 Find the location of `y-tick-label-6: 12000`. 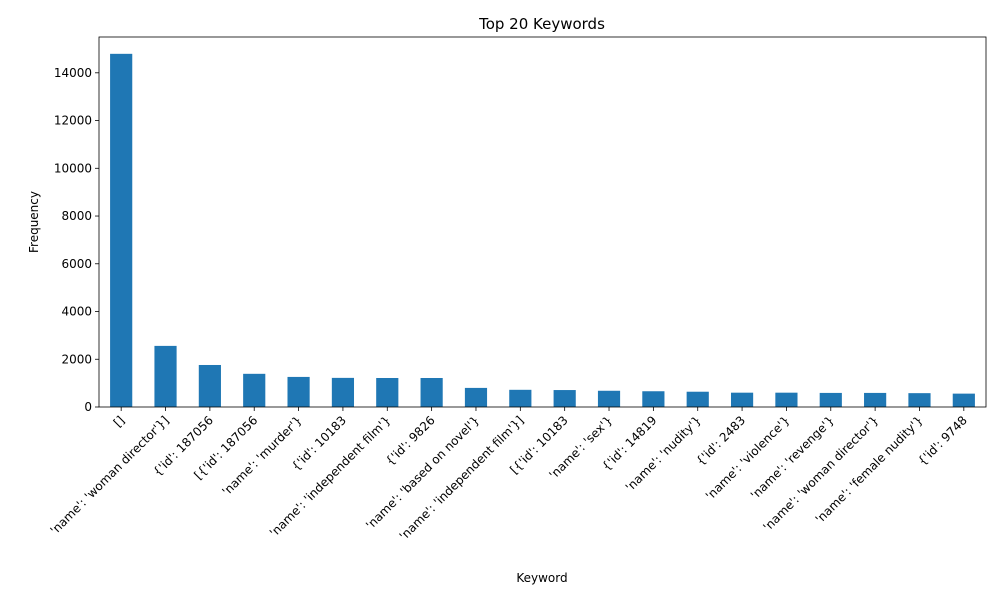

y-tick-label-6: 12000 is located at coordinates (73, 121).